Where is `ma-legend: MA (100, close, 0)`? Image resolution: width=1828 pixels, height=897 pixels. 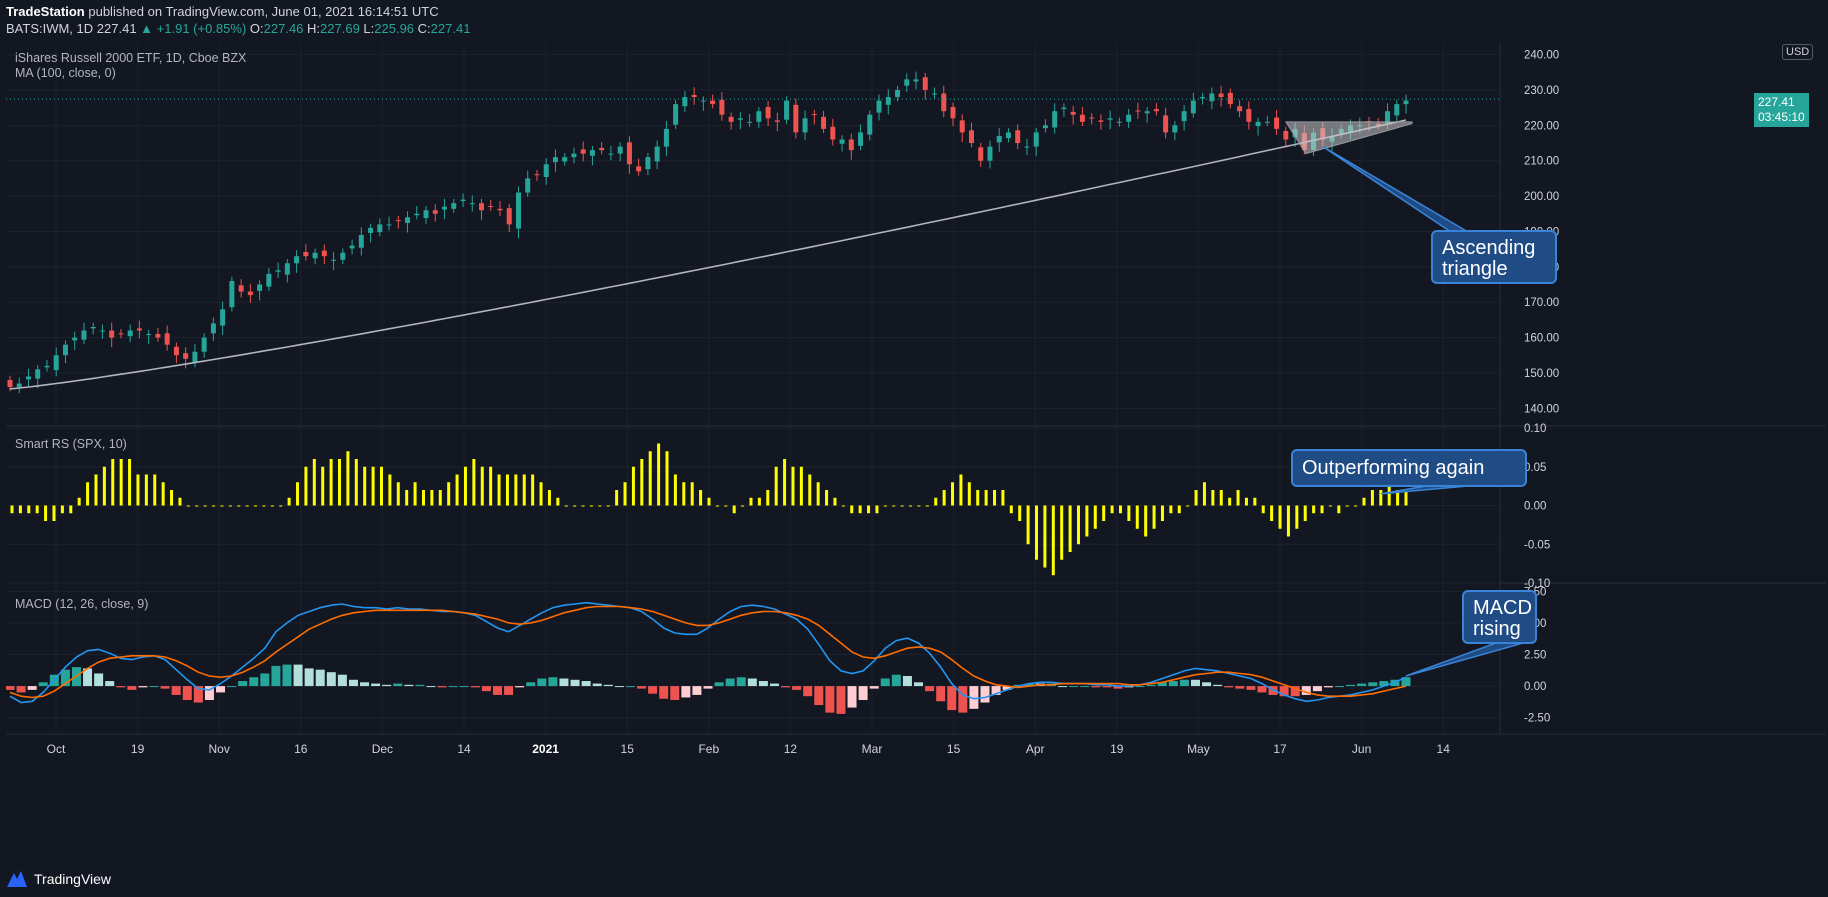 ma-legend: MA (100, close, 0) is located at coordinates (65, 73).